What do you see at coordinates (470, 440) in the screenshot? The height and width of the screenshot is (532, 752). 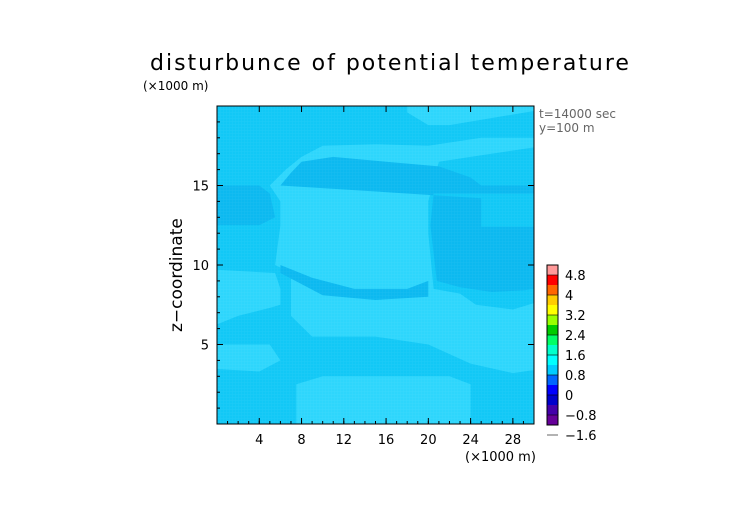 I see `x-tick-label: 24` at bounding box center [470, 440].